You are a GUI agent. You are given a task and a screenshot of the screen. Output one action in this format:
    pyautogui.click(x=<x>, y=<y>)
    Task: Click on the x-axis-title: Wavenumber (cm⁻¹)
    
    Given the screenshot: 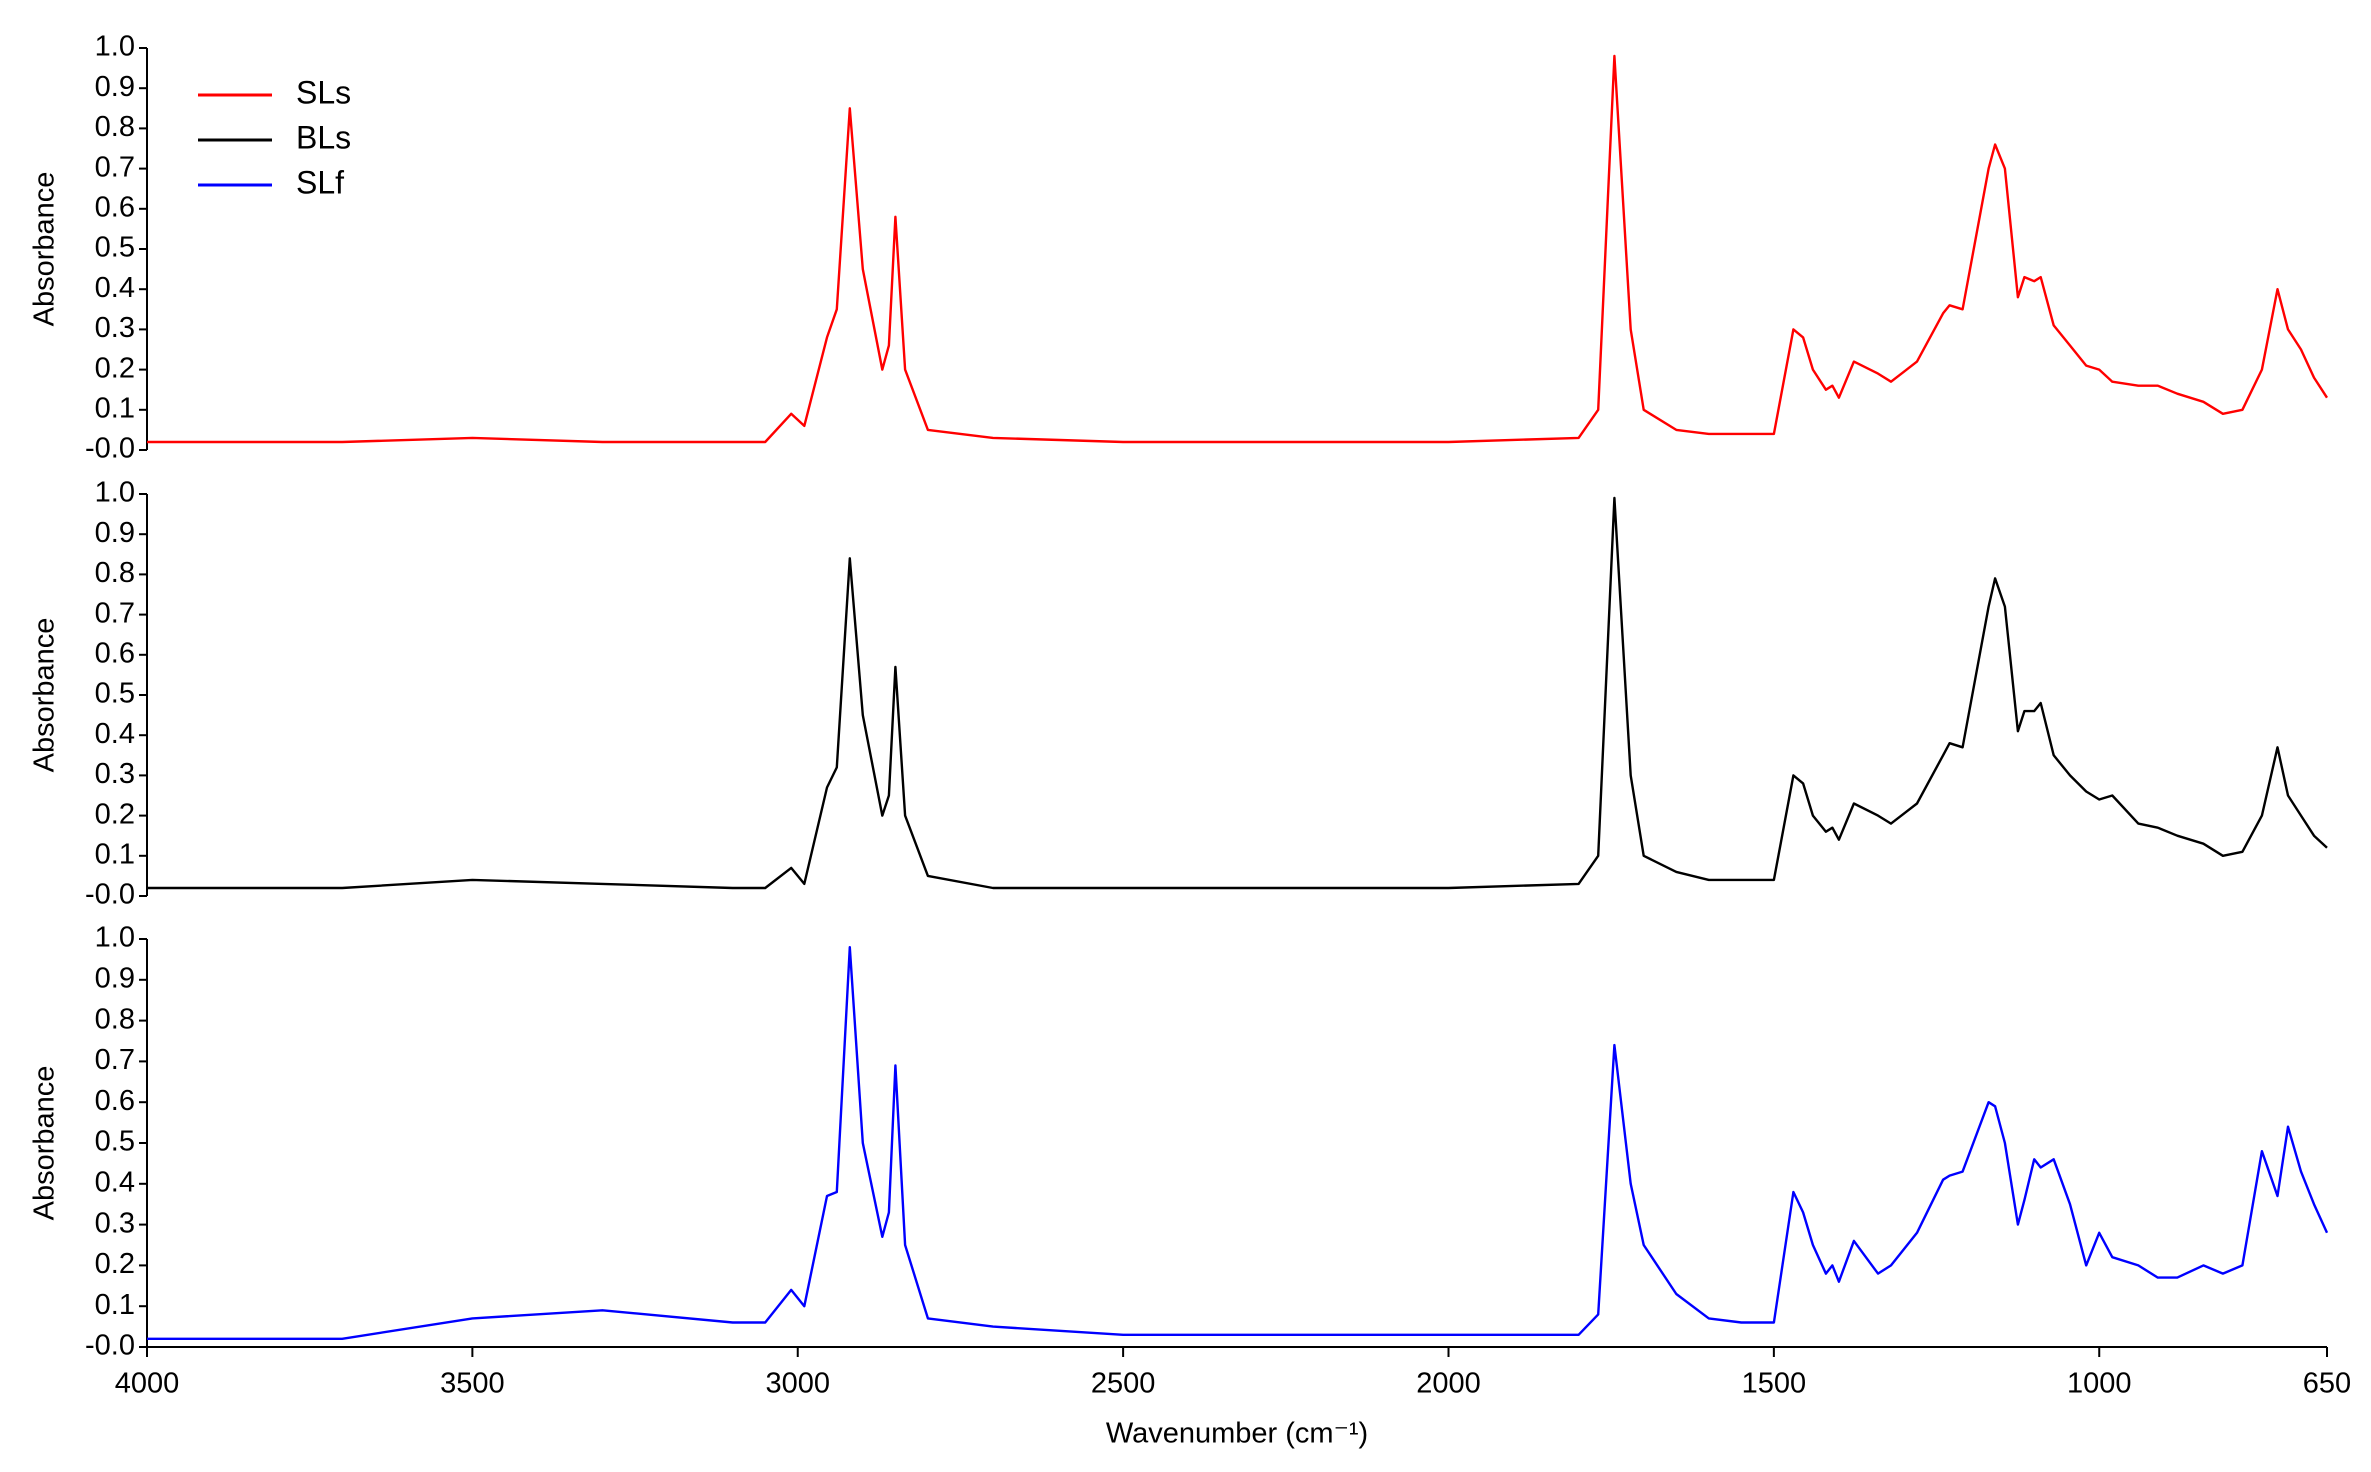 What is the action you would take?
    pyautogui.click(x=1237, y=1434)
    